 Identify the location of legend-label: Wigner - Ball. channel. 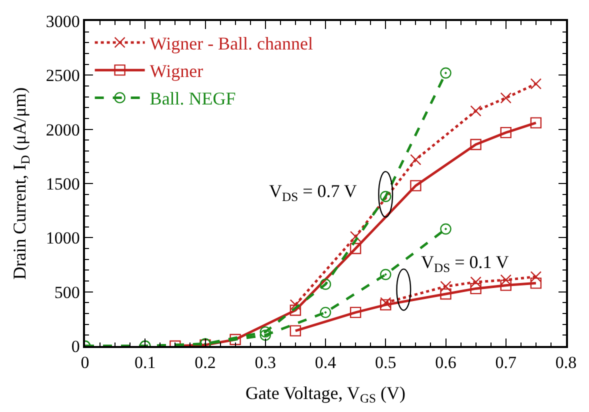
(232, 43).